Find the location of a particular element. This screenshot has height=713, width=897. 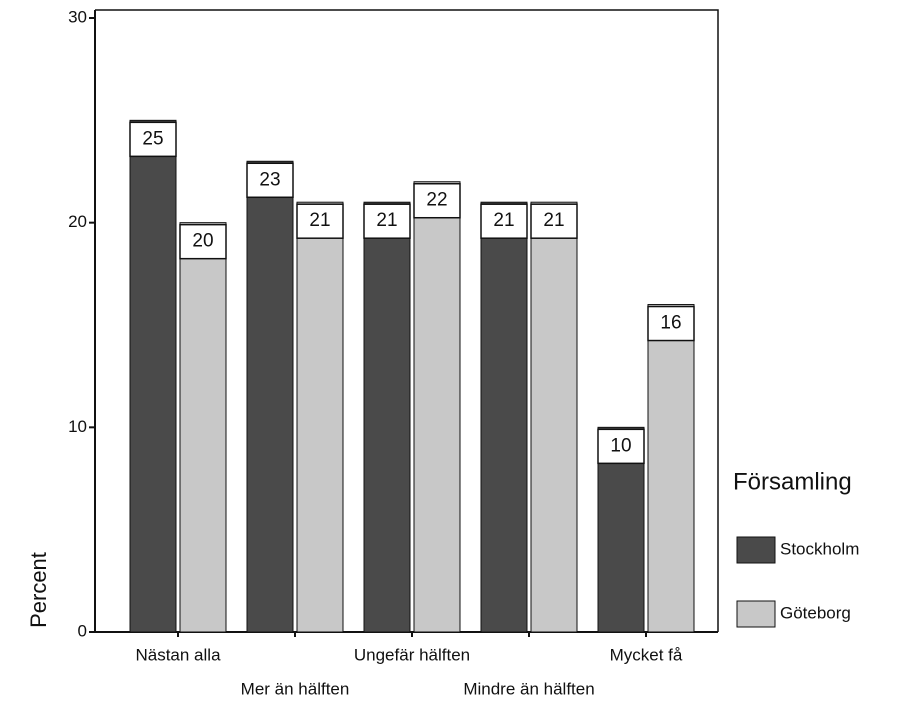

legend-label: Göteborg is located at coordinates (815, 612).